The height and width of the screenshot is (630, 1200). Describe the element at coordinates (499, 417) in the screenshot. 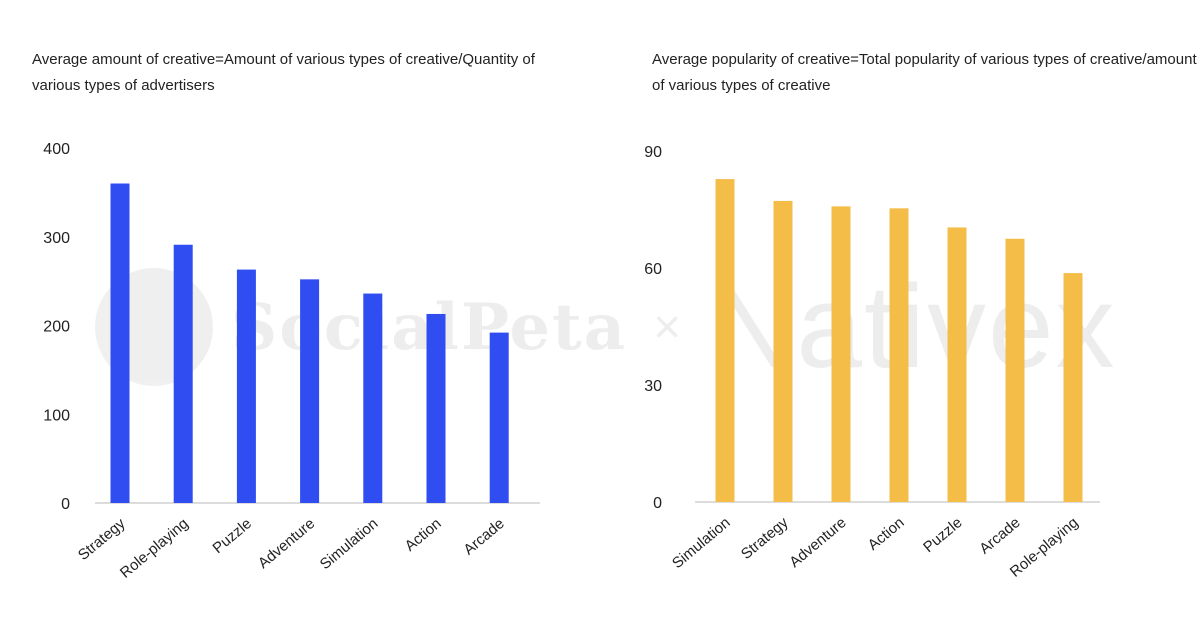

I see `left-bar-arcade` at that location.